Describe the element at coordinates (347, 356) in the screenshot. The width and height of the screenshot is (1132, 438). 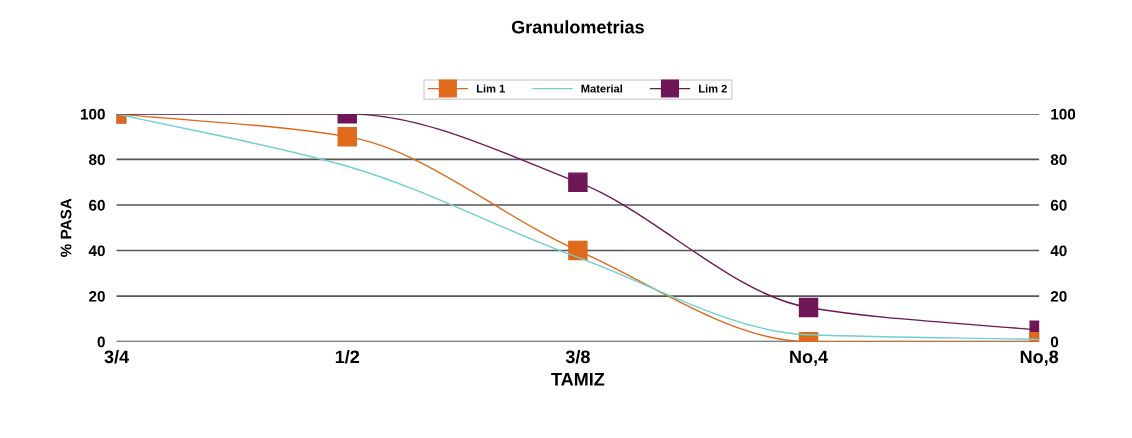
I see `x-tick-label: 1/2` at that location.